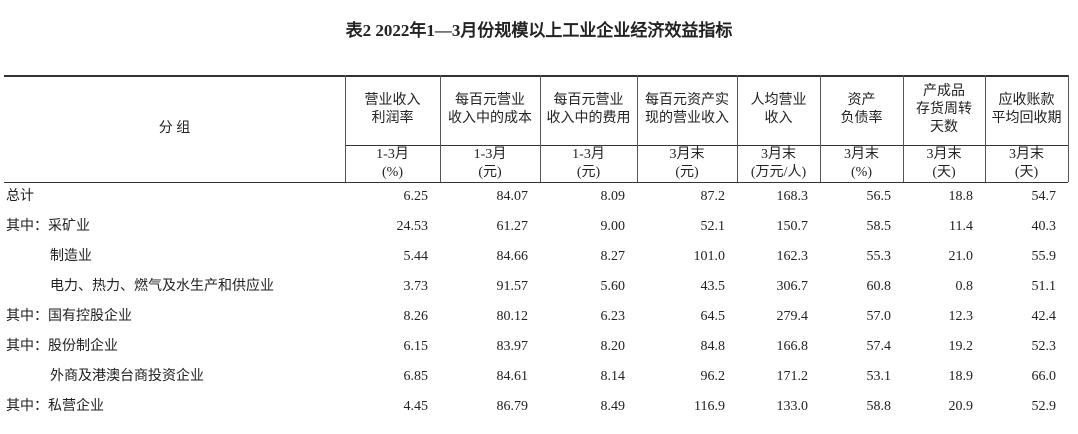 The image size is (1078, 434). I want to click on cell-value: 53.1, so click(879, 376).